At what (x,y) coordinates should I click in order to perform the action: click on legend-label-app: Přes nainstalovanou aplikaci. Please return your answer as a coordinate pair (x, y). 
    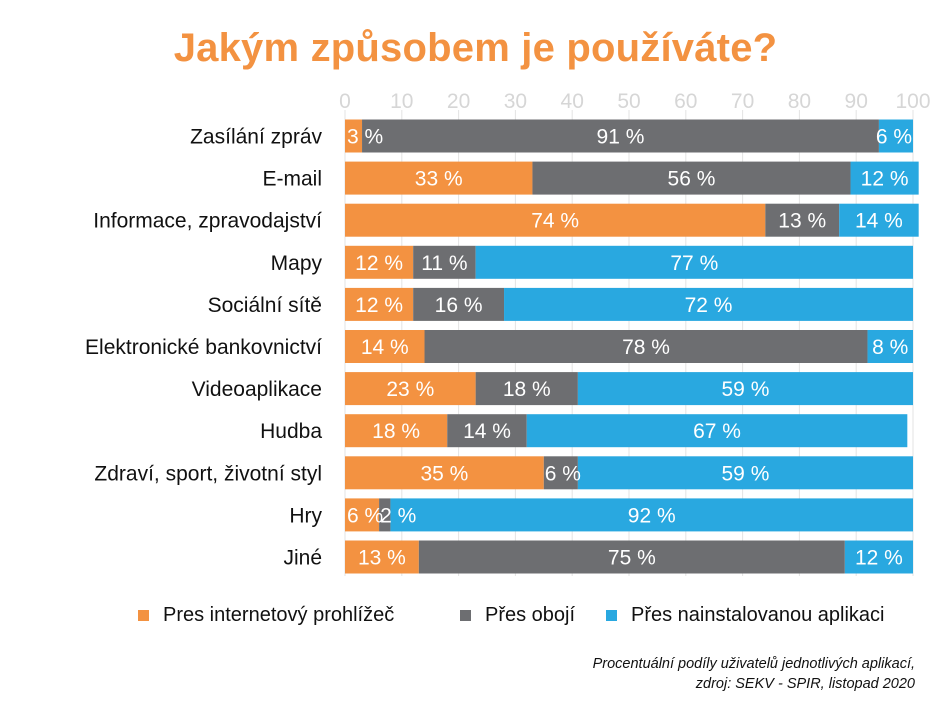
    Looking at the image, I should click on (758, 615).